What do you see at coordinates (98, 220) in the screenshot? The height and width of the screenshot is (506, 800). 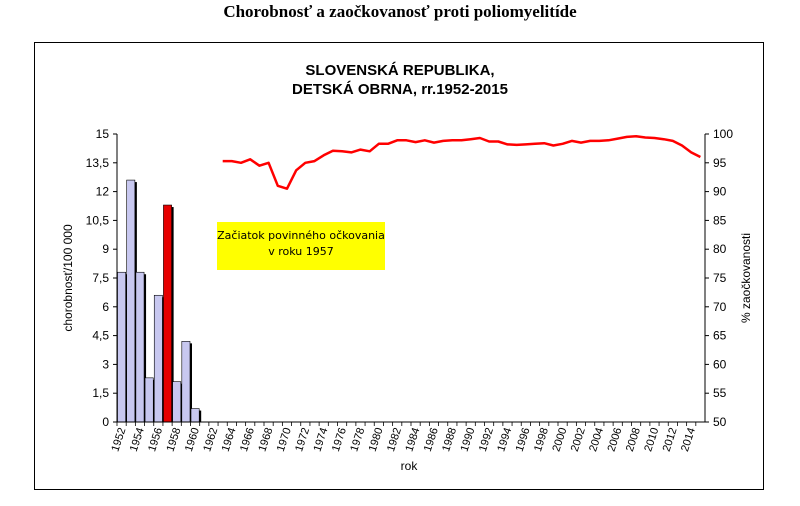 I see `y-left-tick-label: 10,5` at bounding box center [98, 220].